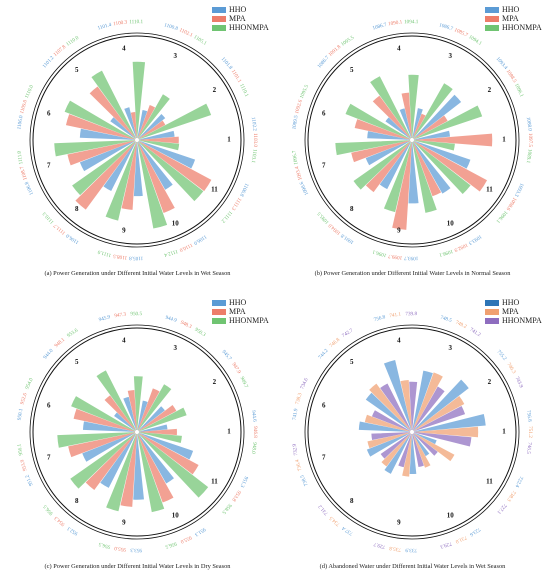 This screenshot has width=550, height=585. I want to click on value-label: 1106.0, so click(72, 238).